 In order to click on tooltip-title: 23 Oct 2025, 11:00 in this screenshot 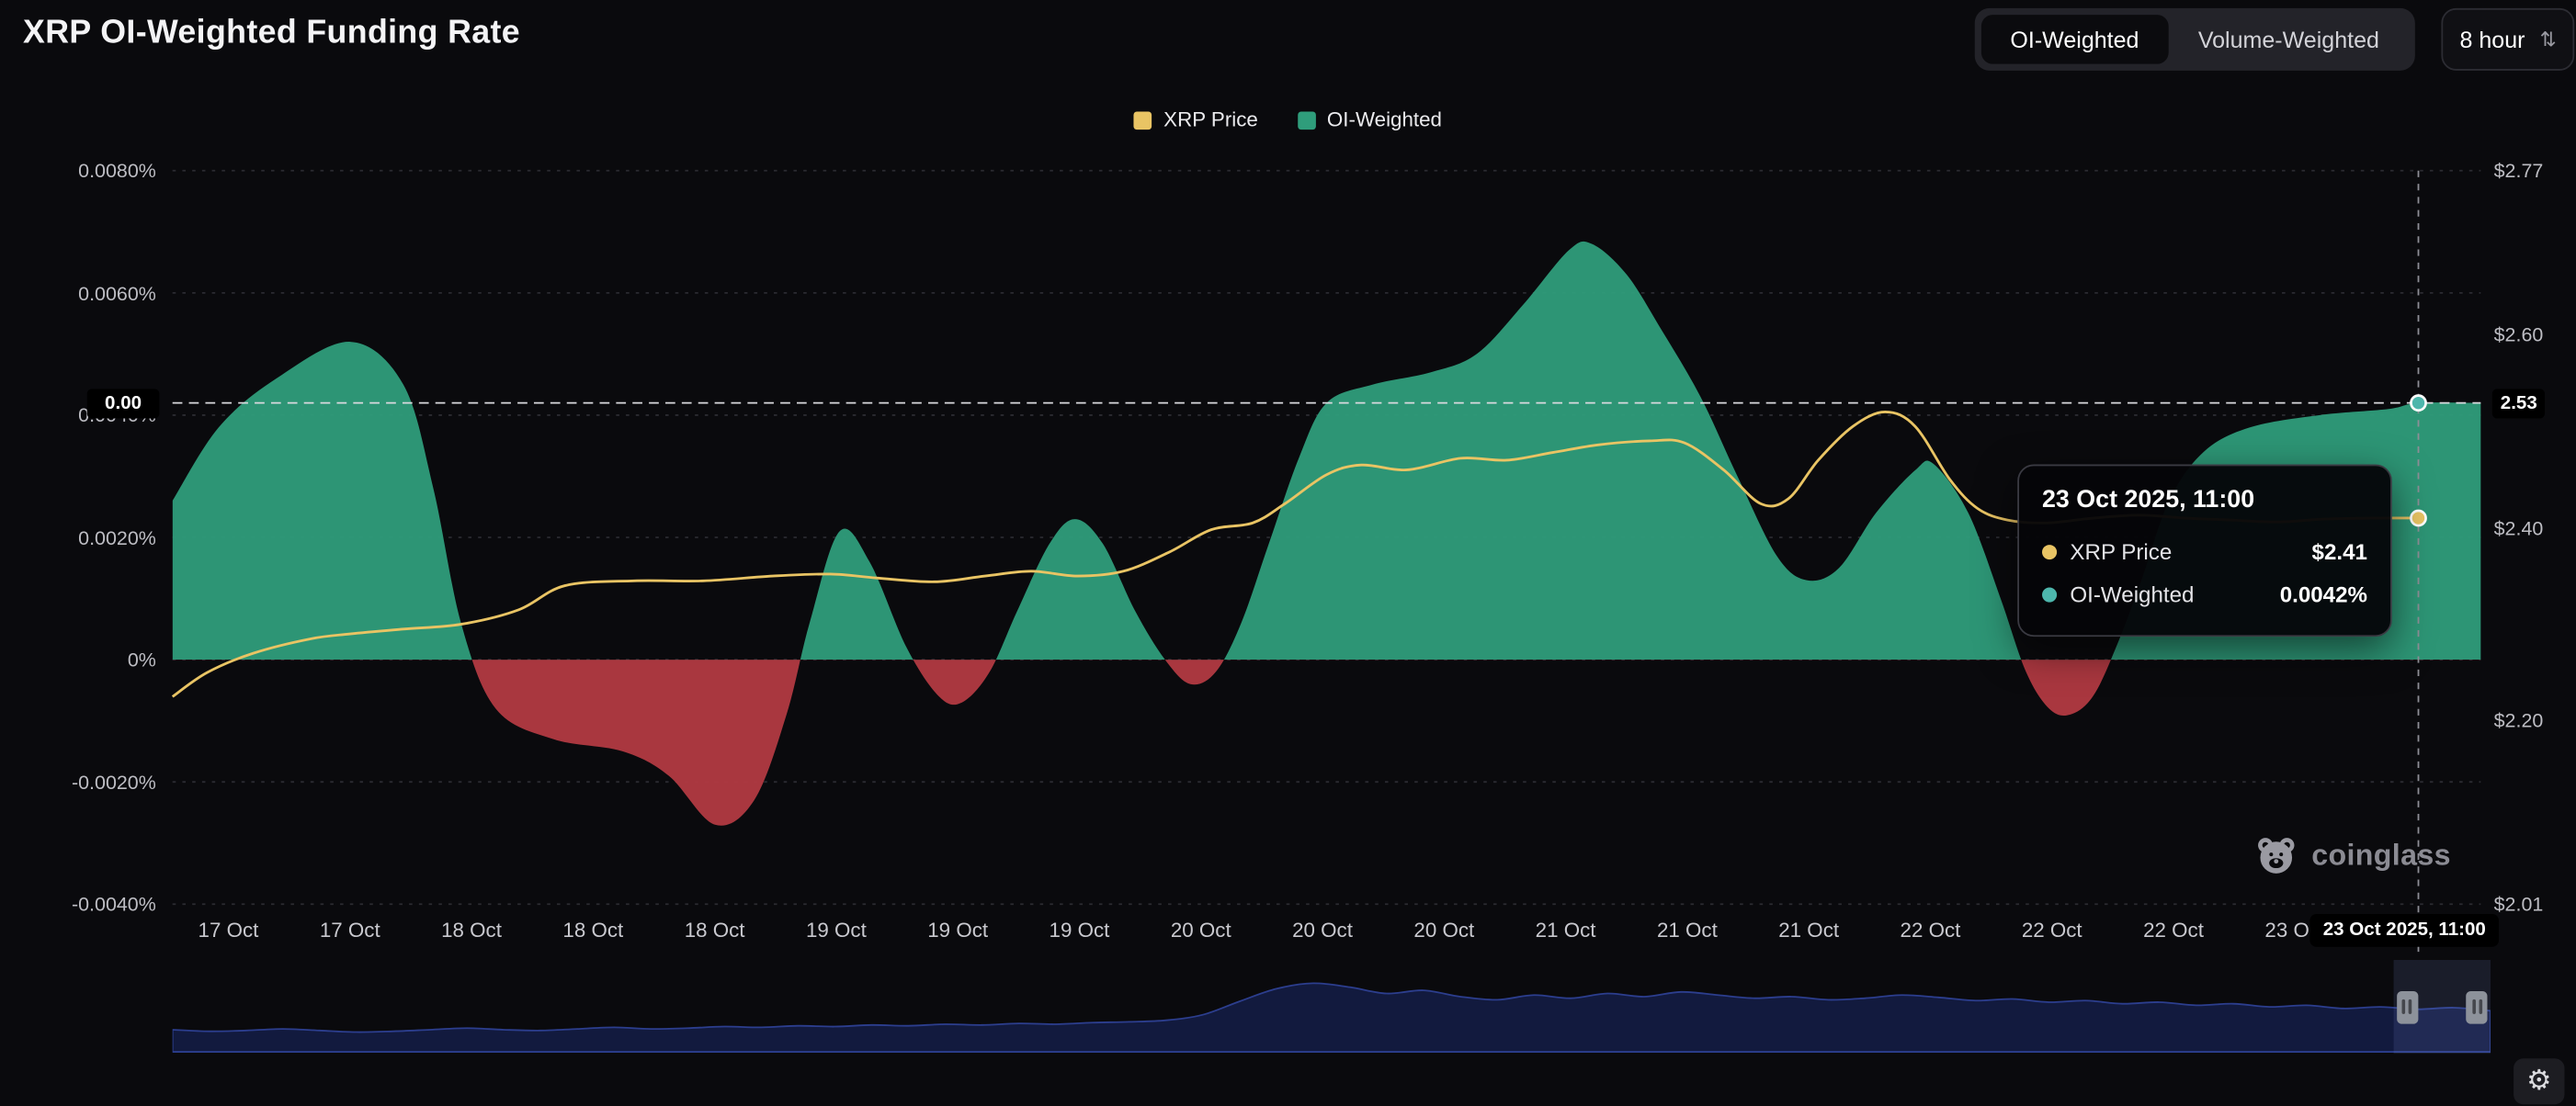, I will do `click(2148, 499)`.